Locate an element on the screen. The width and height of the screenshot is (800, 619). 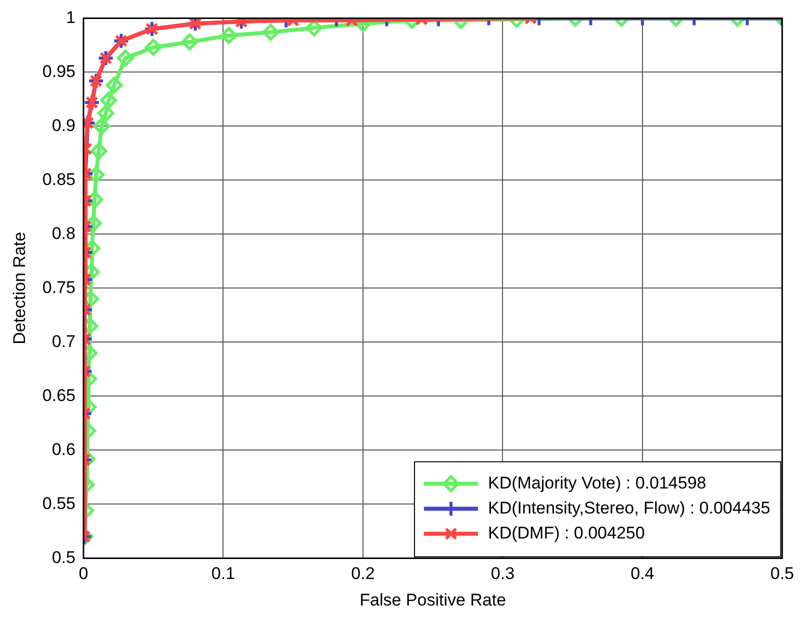
y-tick-label: 0.6 is located at coordinates (64, 449).